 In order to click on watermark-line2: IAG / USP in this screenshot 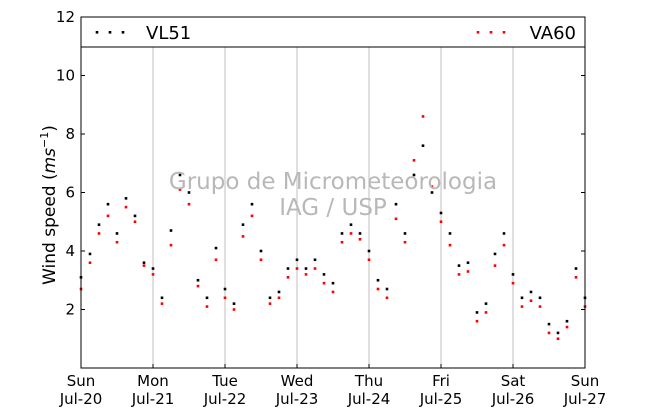, I will do `click(333, 208)`.